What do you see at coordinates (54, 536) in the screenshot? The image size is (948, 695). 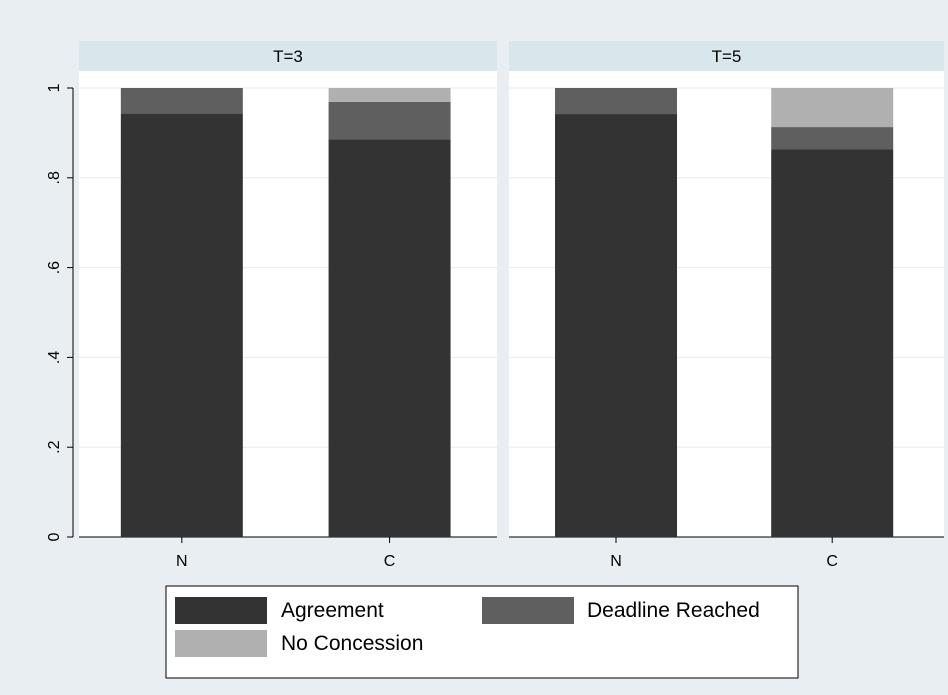 I see `y-tick-label: 0` at bounding box center [54, 536].